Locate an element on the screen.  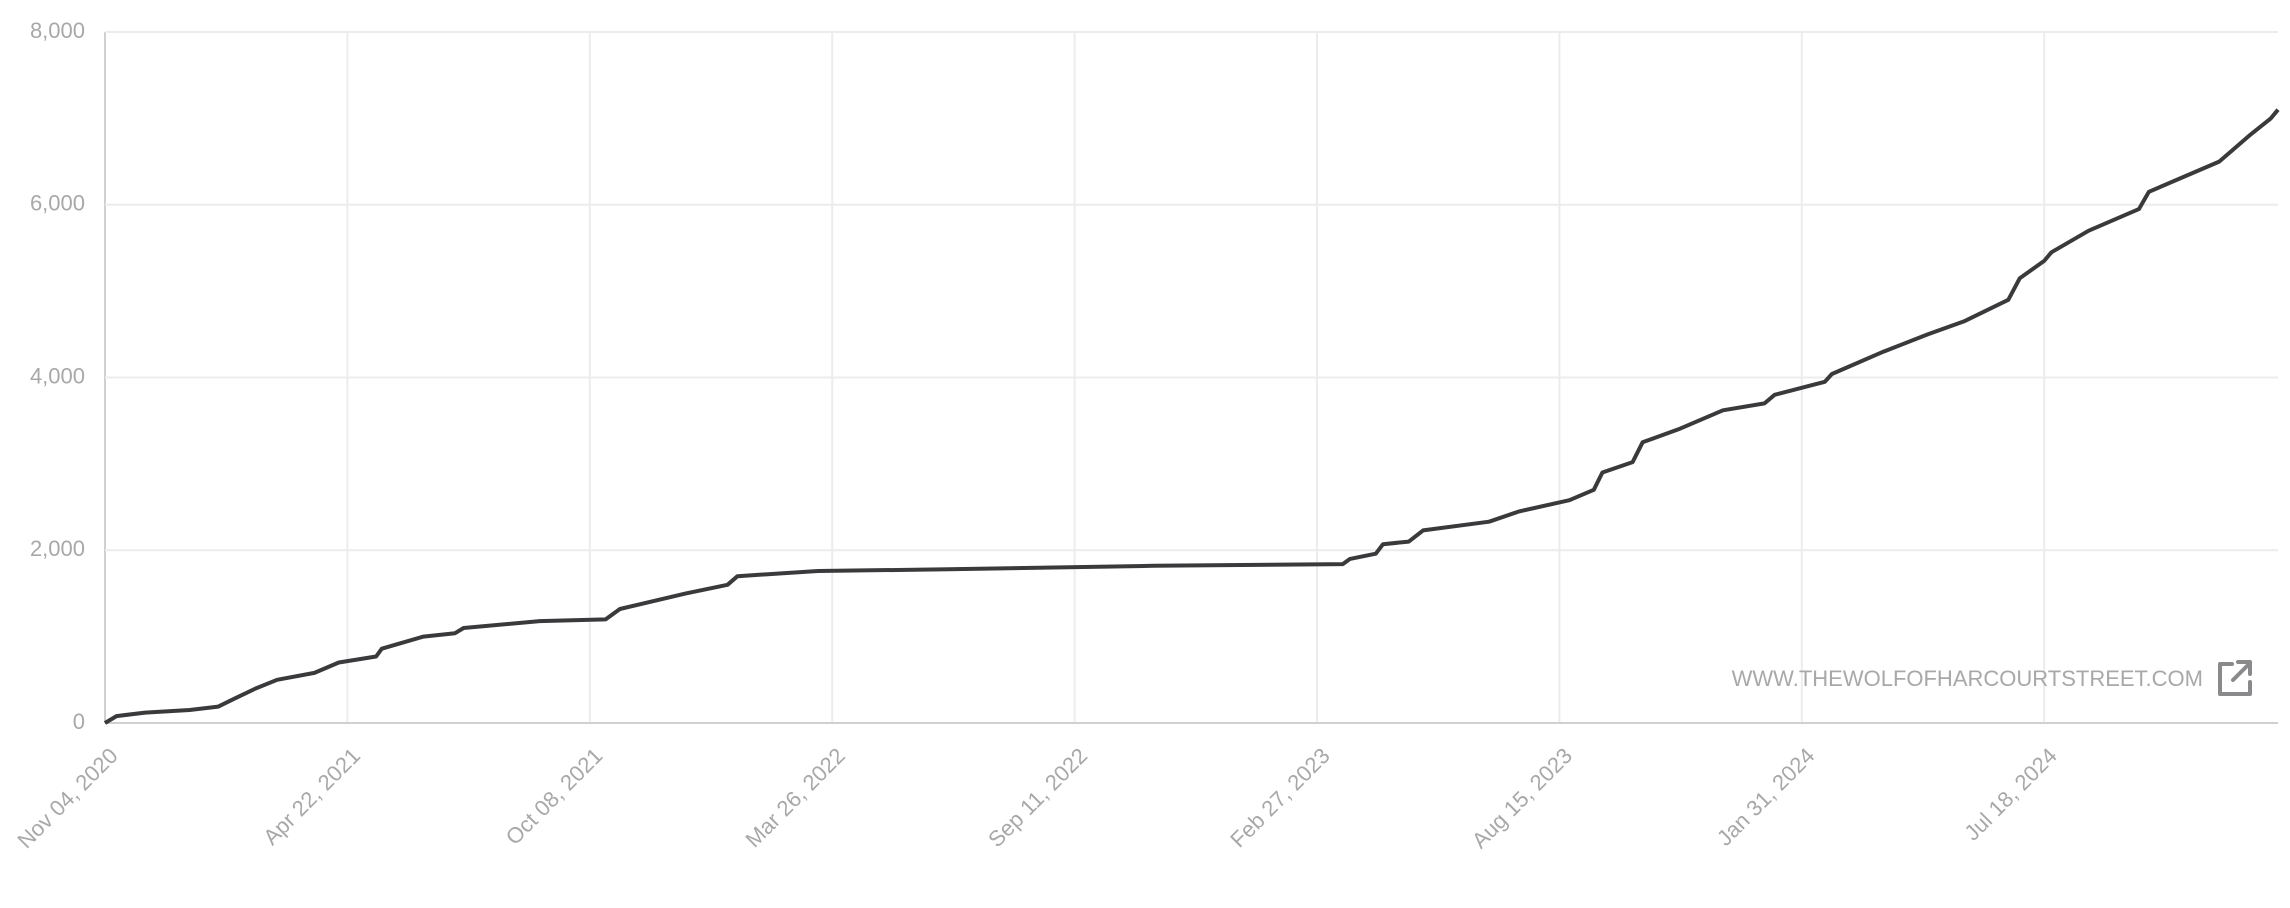
watermark: WWW.THEWOLFOFHARCOURTSTREET.COM is located at coordinates (1967, 678).